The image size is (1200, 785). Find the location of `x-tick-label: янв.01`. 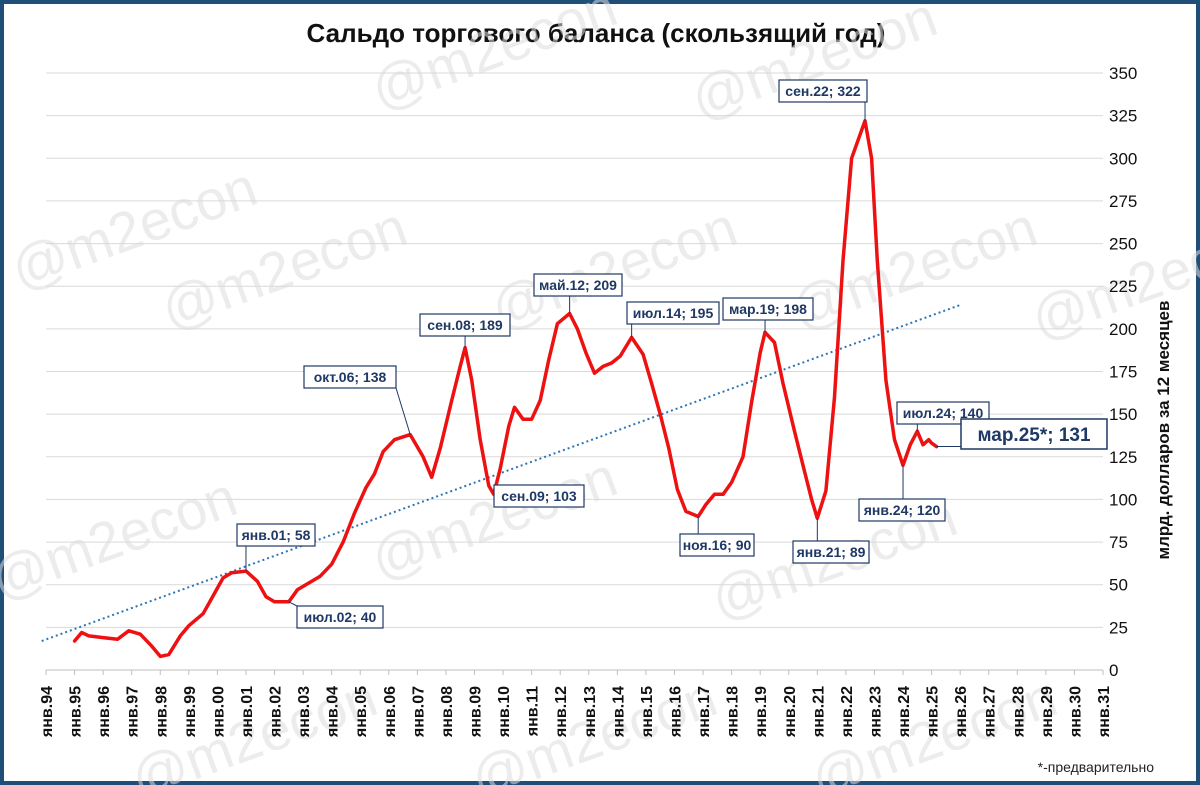

x-tick-label: янв.01 is located at coordinates (247, 712).